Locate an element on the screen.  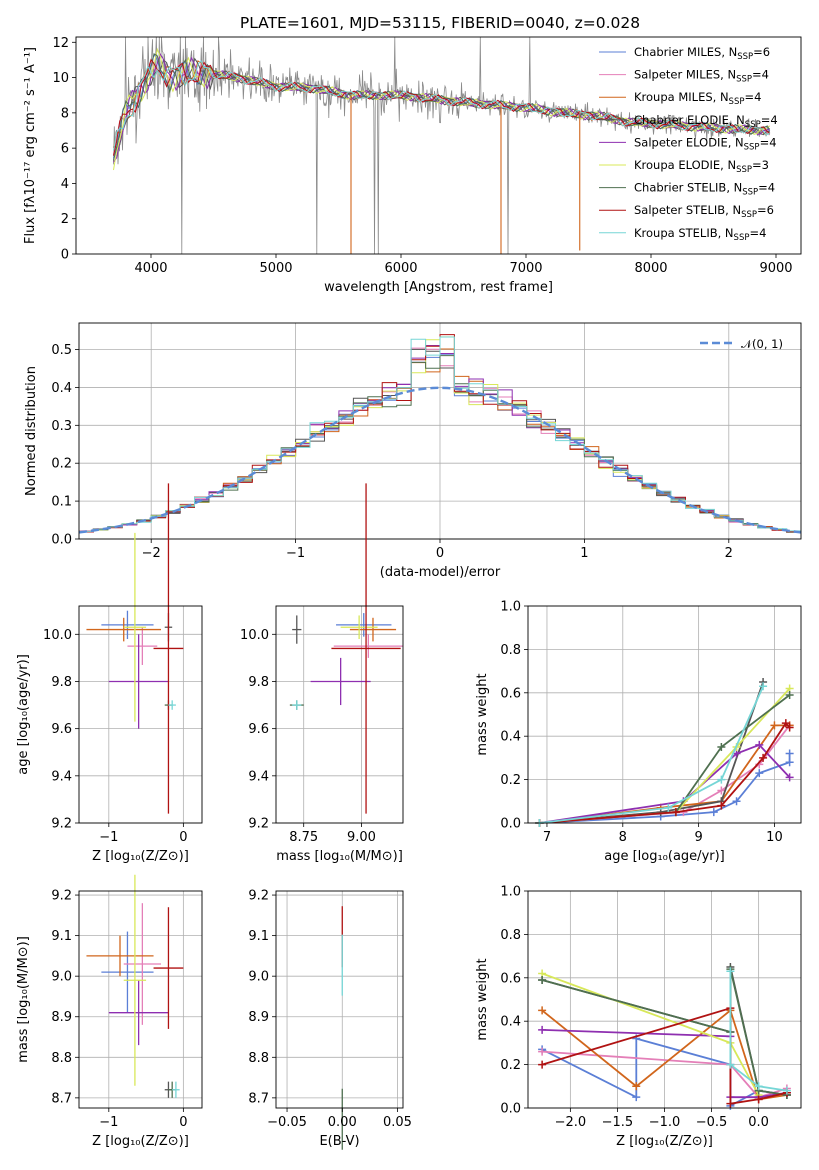
legend-label-kroupa-elodie: Kroupa ELODIE, NSSP=3 is located at coordinates (701, 166).